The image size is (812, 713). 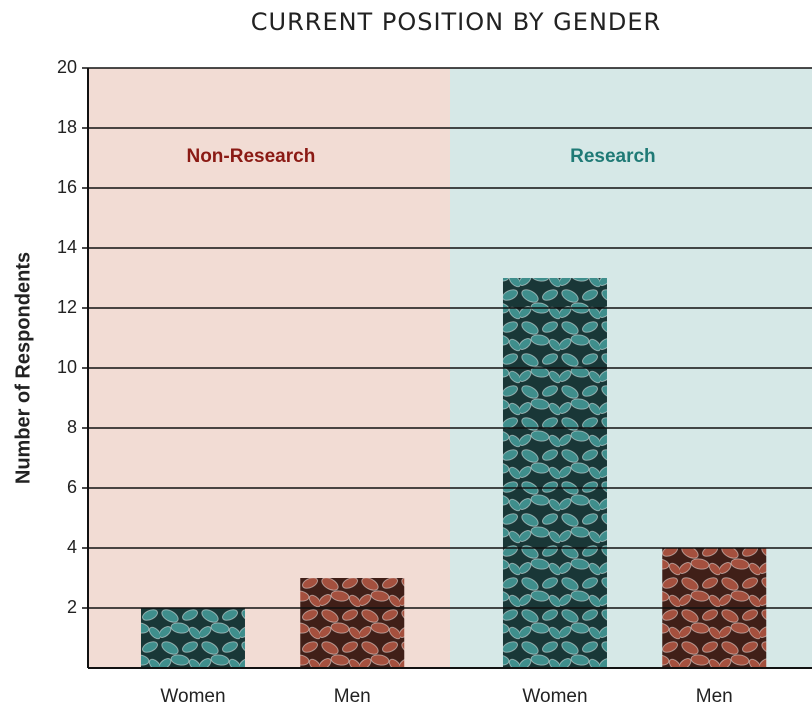 I want to click on y-tick-label: 10, so click(x=67, y=367).